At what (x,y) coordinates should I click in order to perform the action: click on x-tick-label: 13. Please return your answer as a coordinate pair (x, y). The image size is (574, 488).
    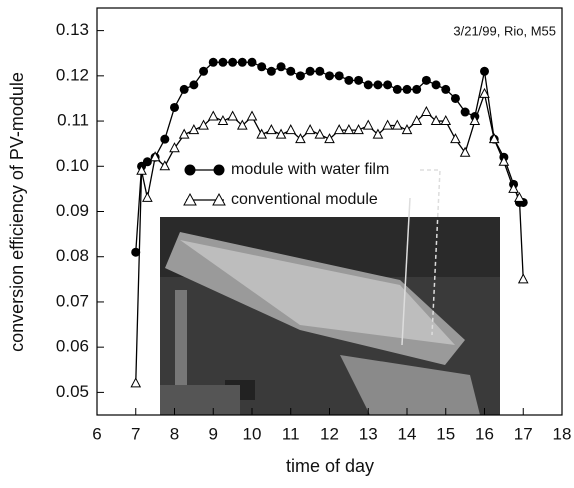
    Looking at the image, I should click on (368, 433).